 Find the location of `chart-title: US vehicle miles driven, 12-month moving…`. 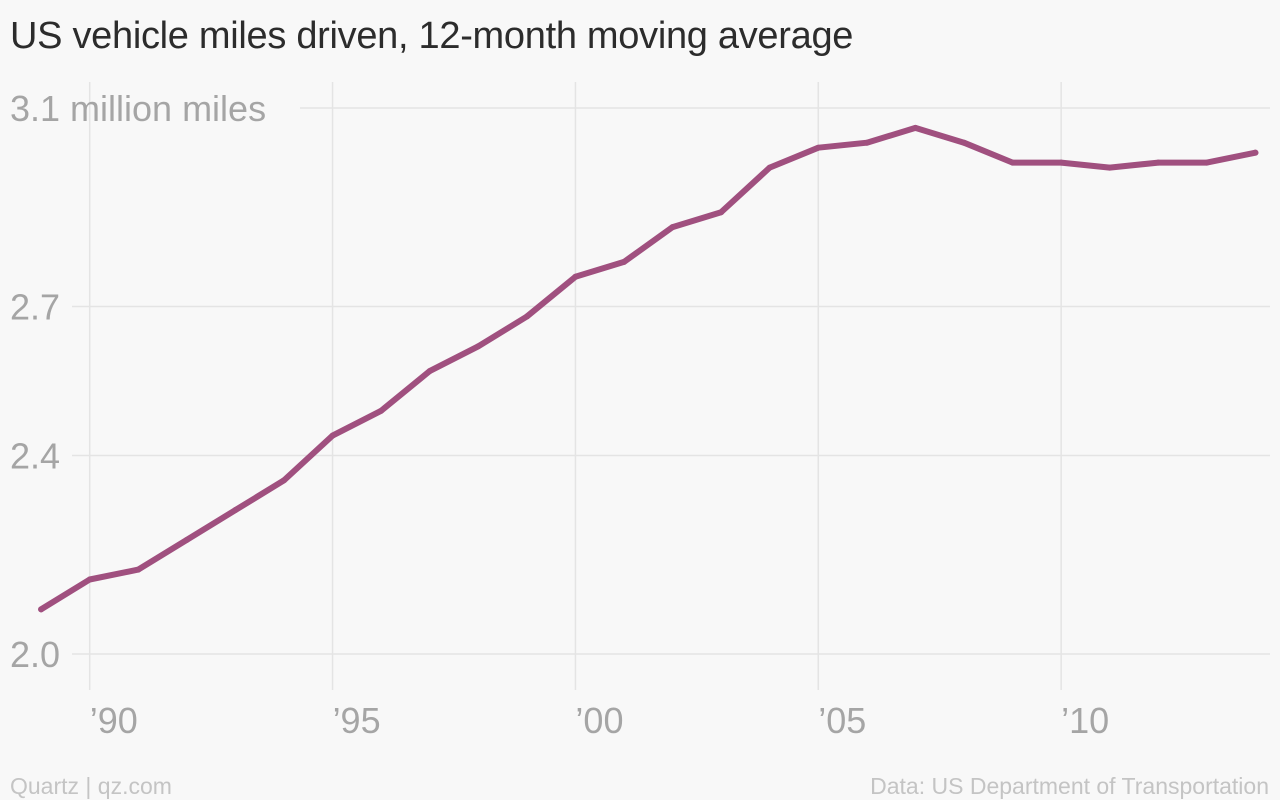

chart-title: US vehicle miles driven, 12-month moving… is located at coordinates (432, 36).